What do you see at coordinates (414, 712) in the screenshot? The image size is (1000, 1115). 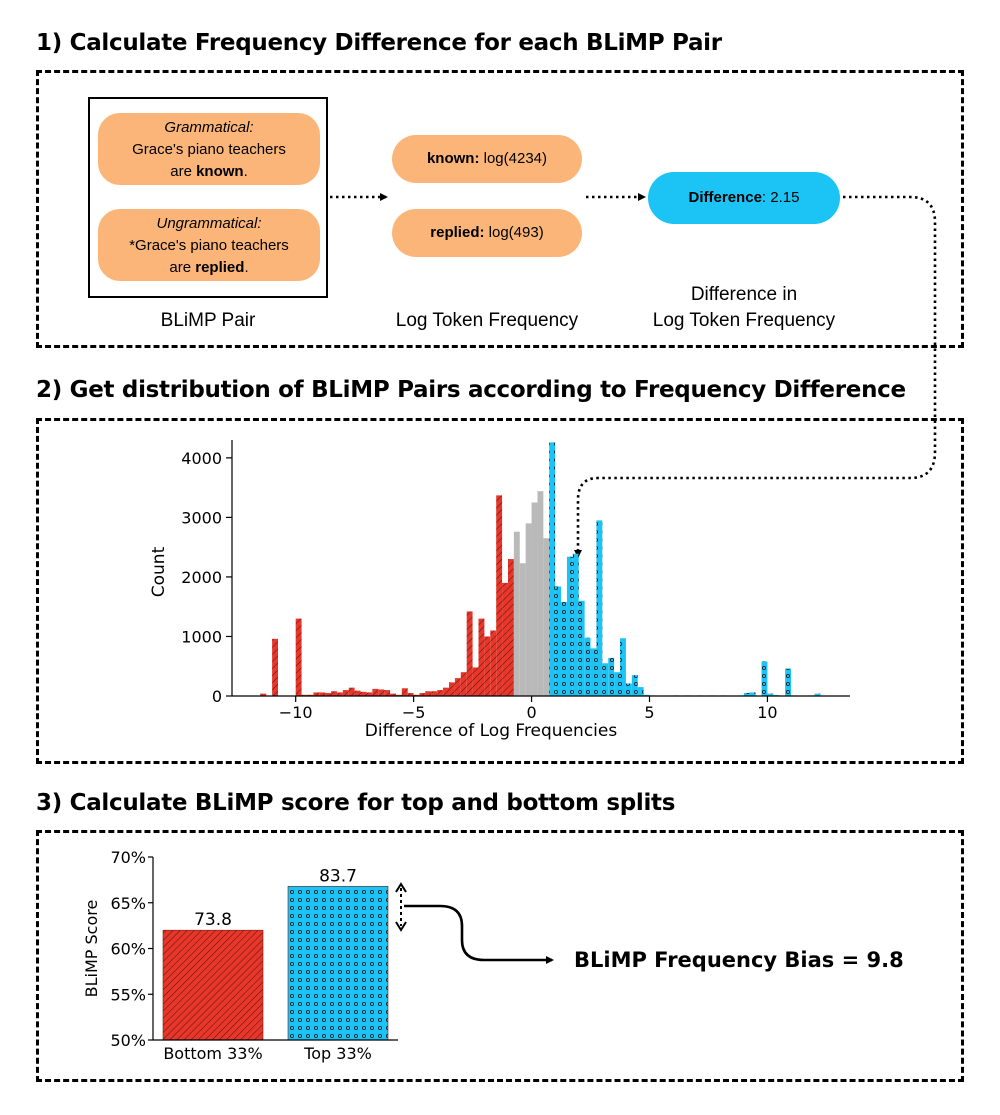 I see `histogram-x-tick-label: −5` at bounding box center [414, 712].